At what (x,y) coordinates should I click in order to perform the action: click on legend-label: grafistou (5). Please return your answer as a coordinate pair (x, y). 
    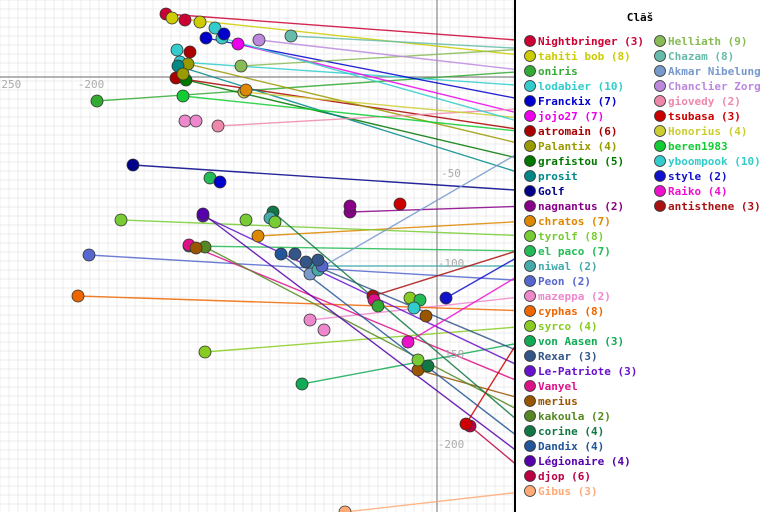
    Looking at the image, I should click on (581, 161).